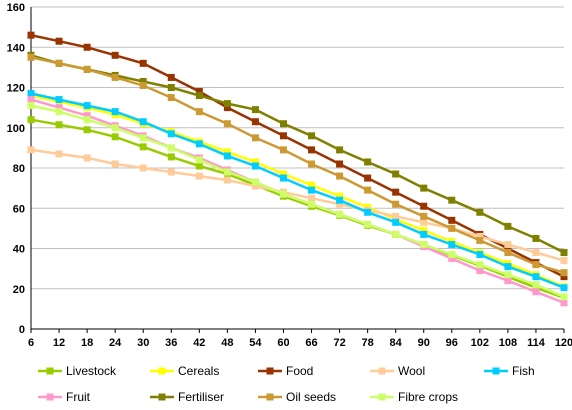  What do you see at coordinates (16, 48) in the screenshot?
I see `y-tick-label: 140` at bounding box center [16, 48].